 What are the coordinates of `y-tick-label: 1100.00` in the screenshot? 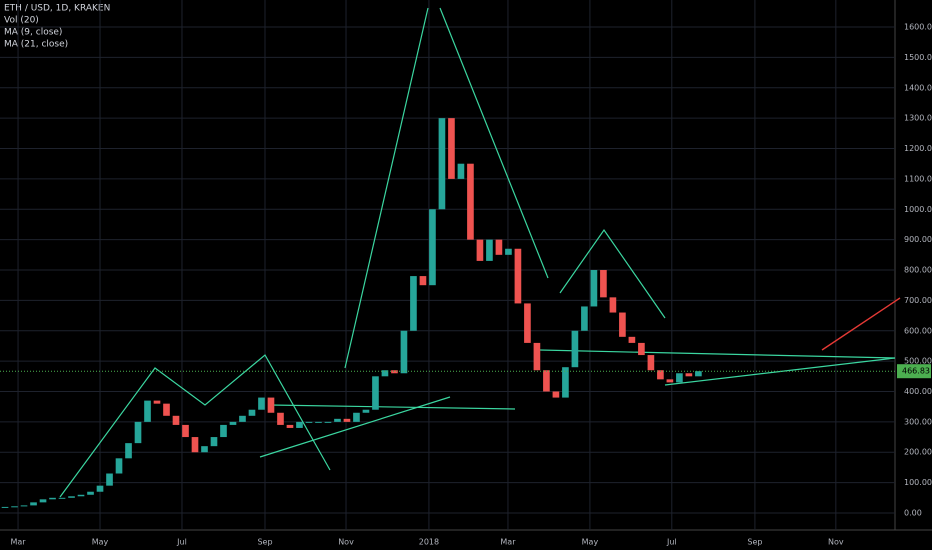 It's located at (918, 178).